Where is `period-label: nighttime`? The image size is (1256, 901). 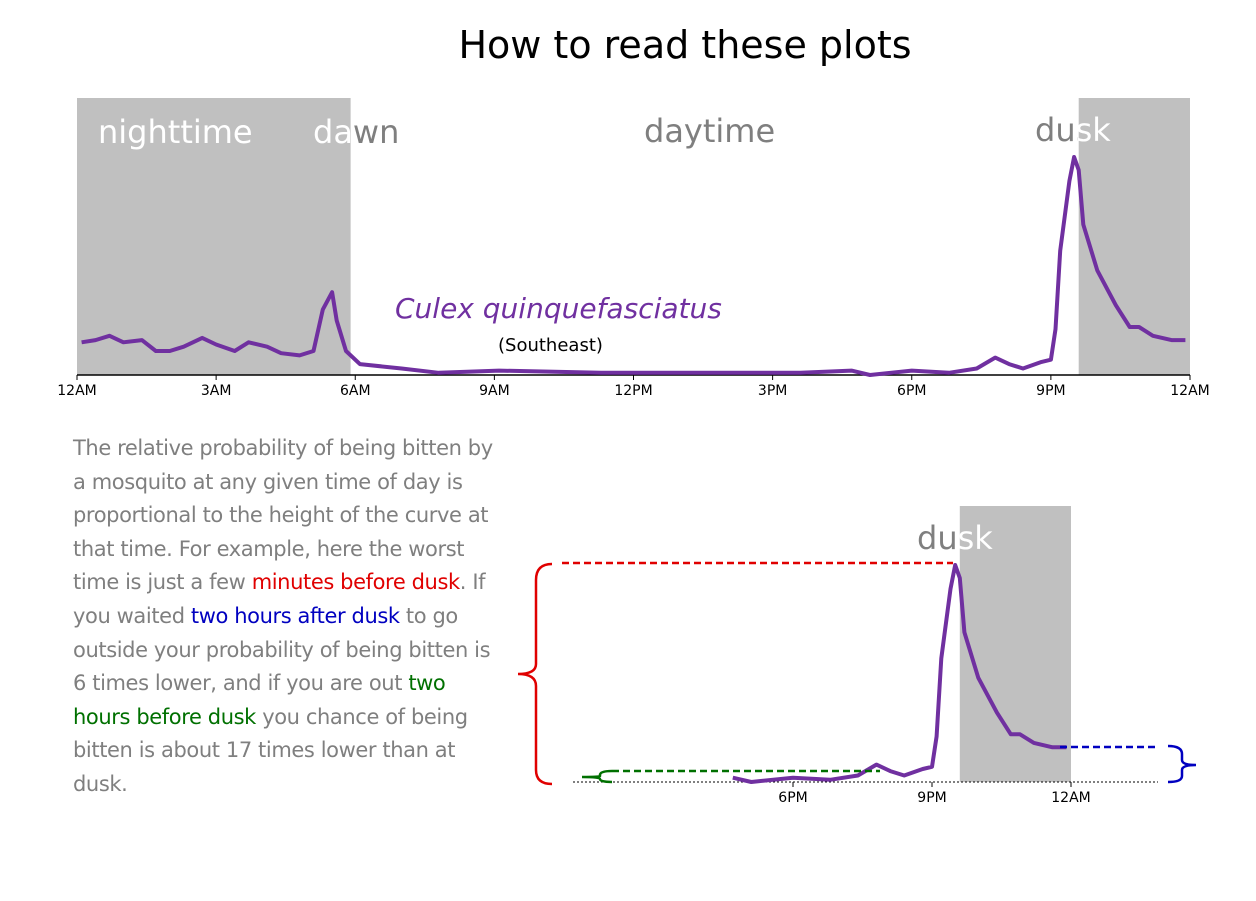
period-label: nighttime is located at coordinates (175, 132).